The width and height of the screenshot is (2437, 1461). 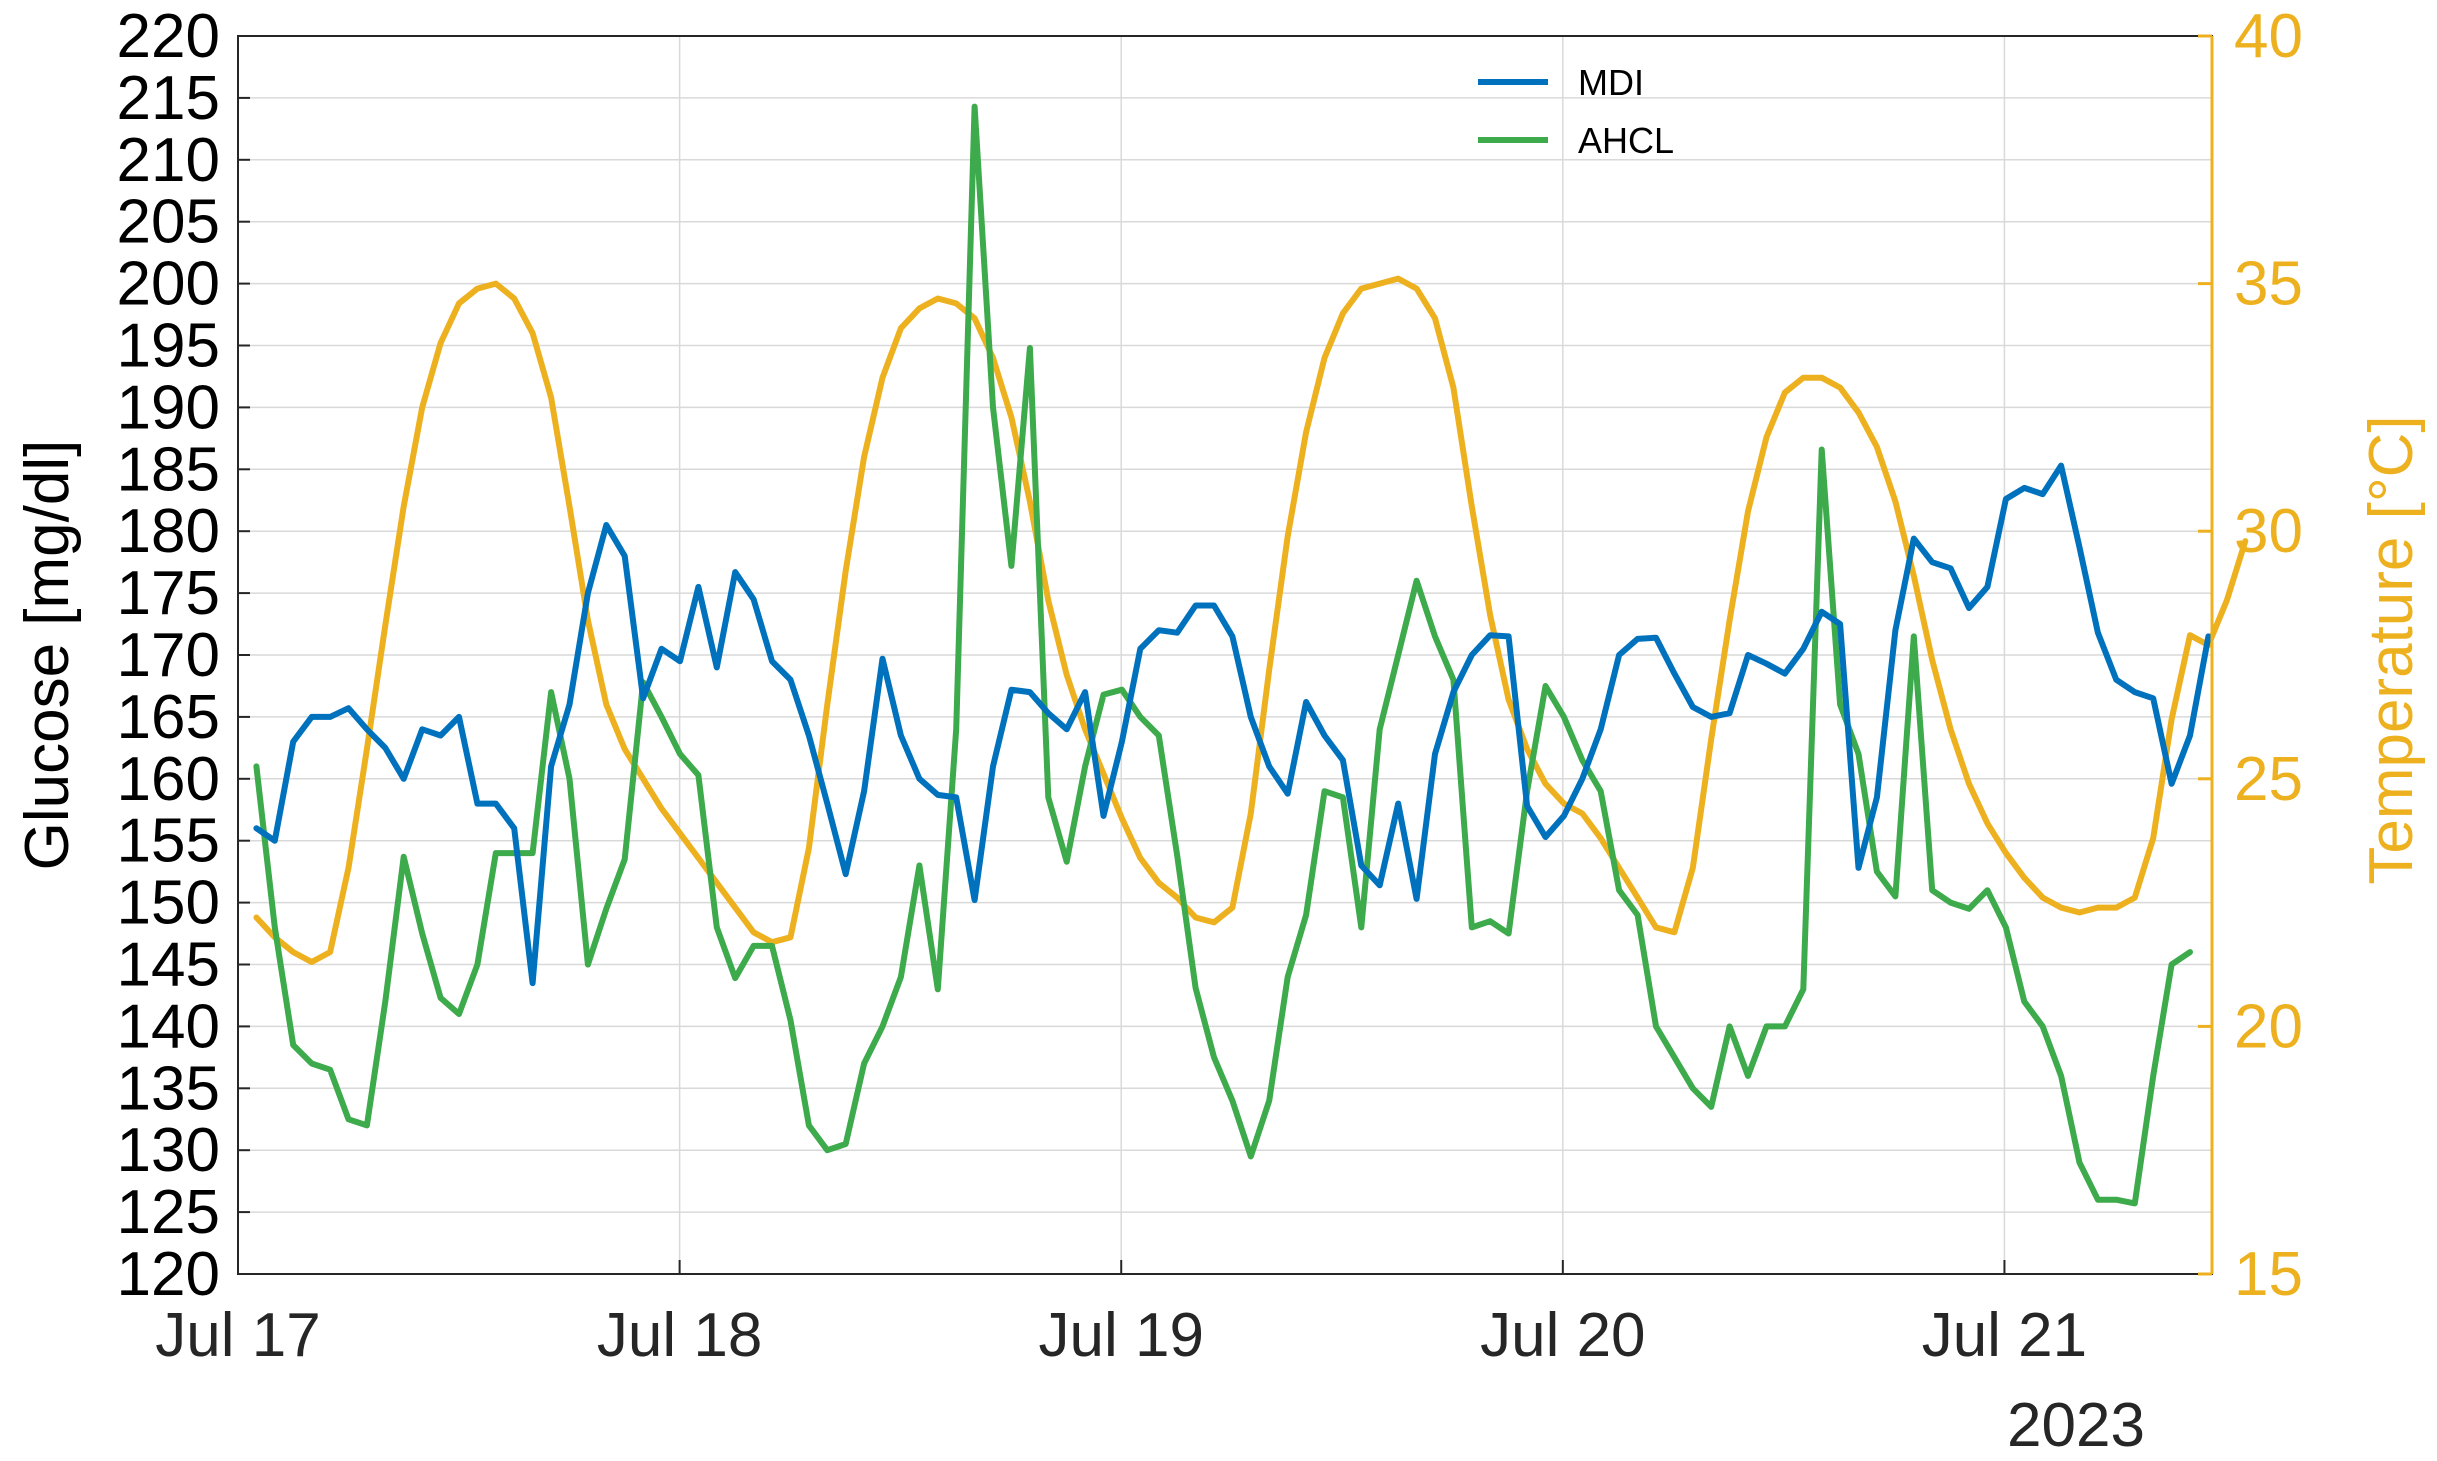 I want to click on left-tick-label: 140, so click(x=168, y=1026).